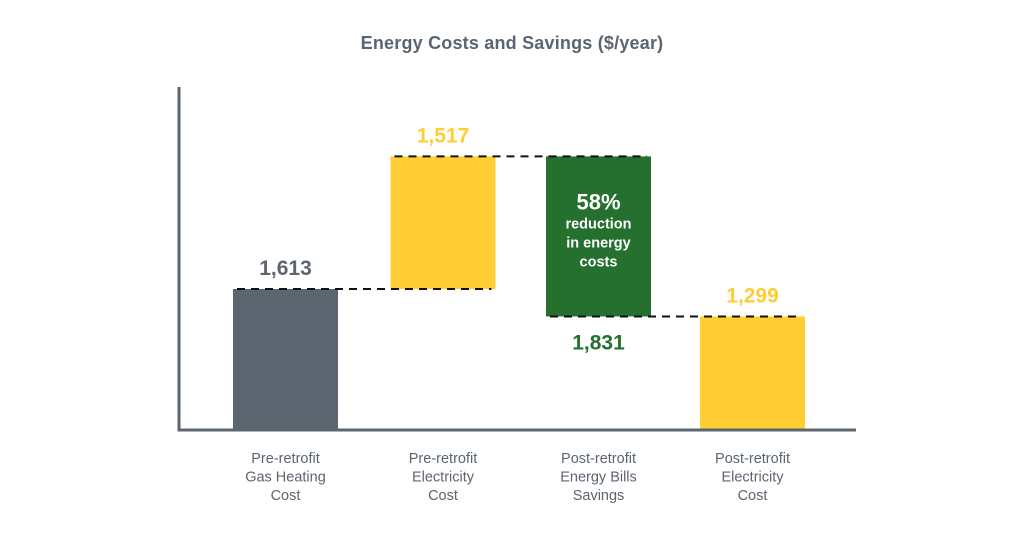  What do you see at coordinates (752, 459) in the screenshot?
I see `category-label-4-line-1: Post-retrofit` at bounding box center [752, 459].